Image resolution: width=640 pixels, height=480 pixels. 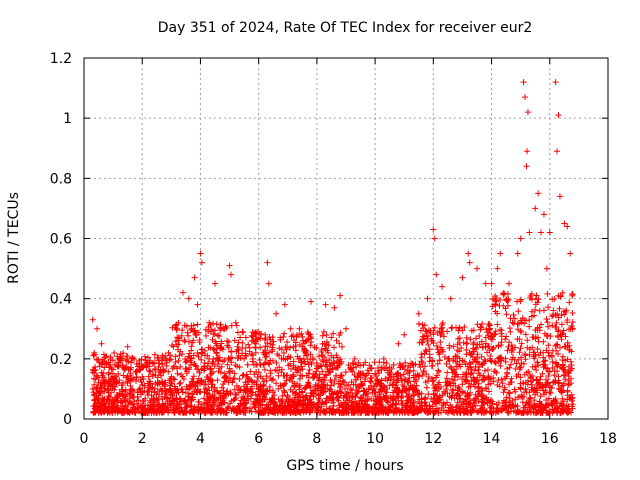 What do you see at coordinates (433, 439) in the screenshot?
I see `x-tick-label: 12` at bounding box center [433, 439].